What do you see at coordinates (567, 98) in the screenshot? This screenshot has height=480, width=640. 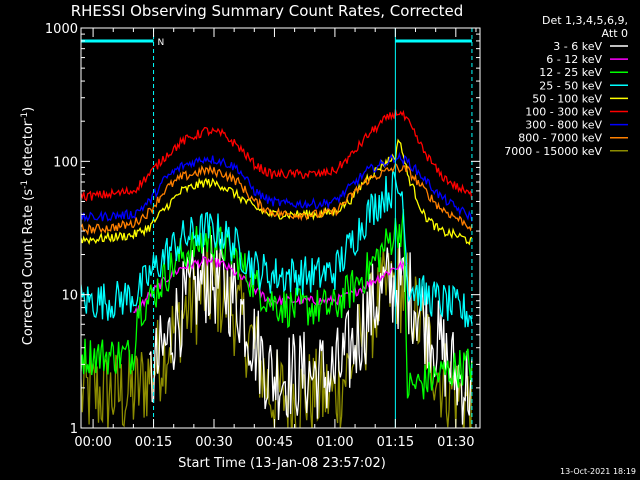 I see `legend-label-4: 50 - 100 keV` at bounding box center [567, 98].